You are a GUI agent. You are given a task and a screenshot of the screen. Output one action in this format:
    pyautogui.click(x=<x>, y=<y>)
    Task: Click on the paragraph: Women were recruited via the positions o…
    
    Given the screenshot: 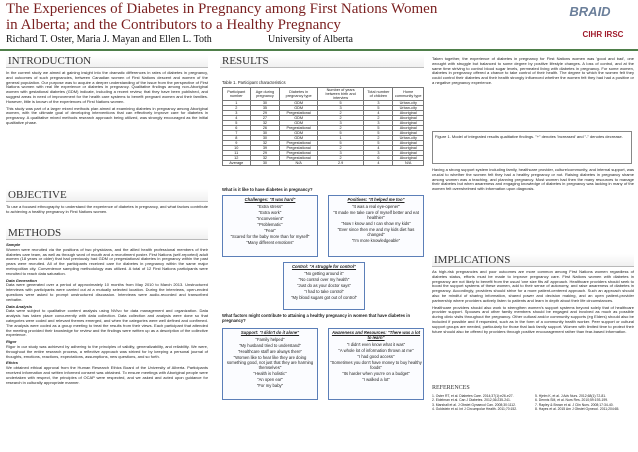 What is the action you would take?
    pyautogui.click(x=107, y=261)
    